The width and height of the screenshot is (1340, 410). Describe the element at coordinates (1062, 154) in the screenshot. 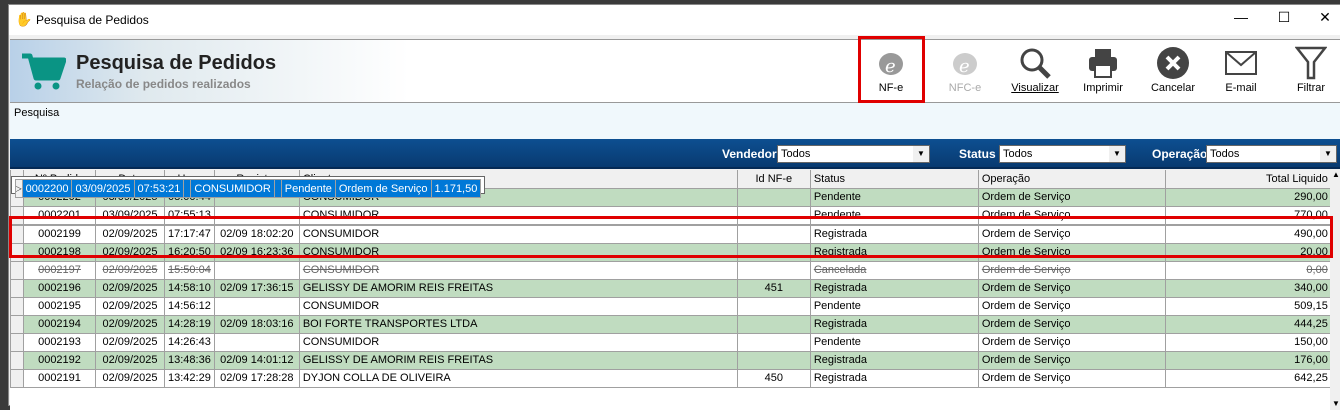

I see `status-select: Todos ▼` at that location.